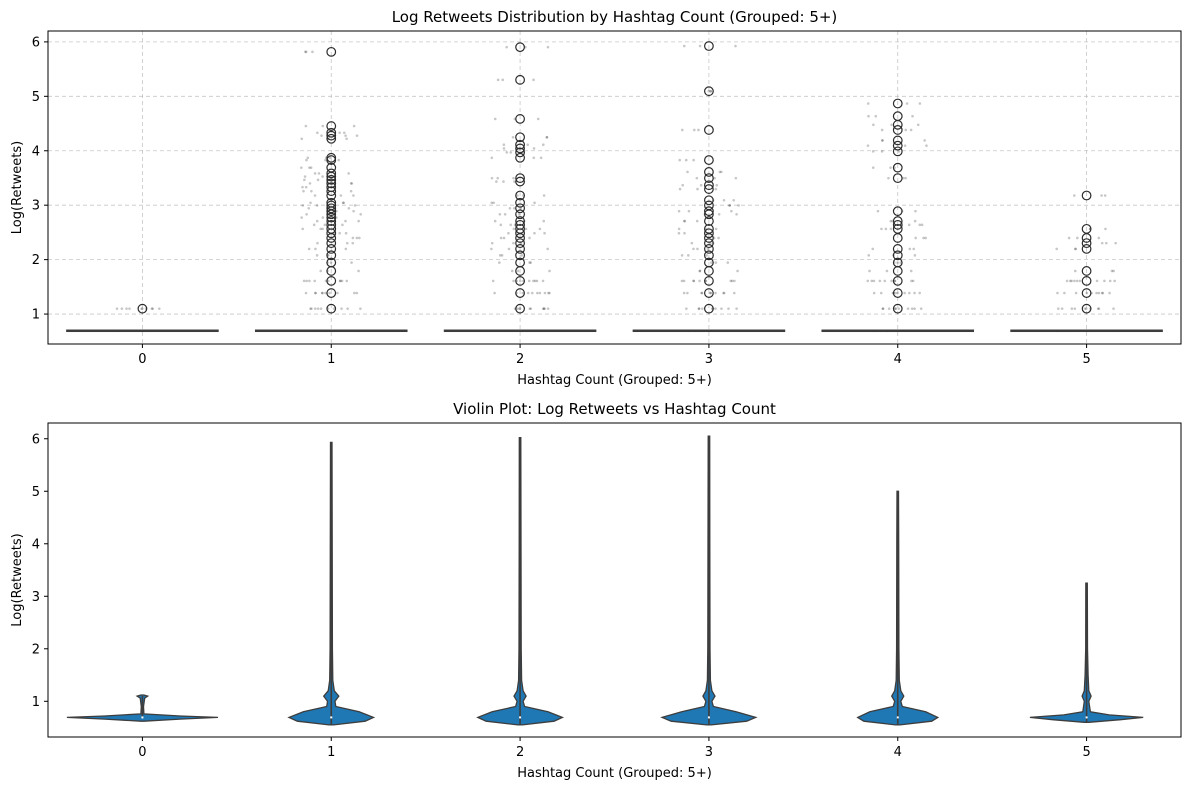 The image size is (1189, 790). I want to click on x-axis: 0 1 2 3 4 5, so click(614, 748).